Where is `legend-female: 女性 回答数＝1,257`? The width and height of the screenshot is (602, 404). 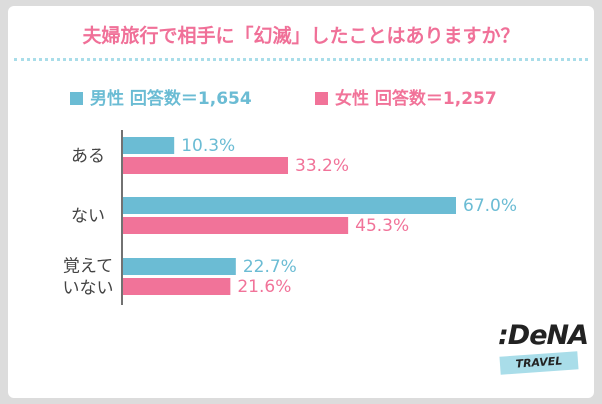
legend-female: 女性 回答数＝1,257 is located at coordinates (406, 96).